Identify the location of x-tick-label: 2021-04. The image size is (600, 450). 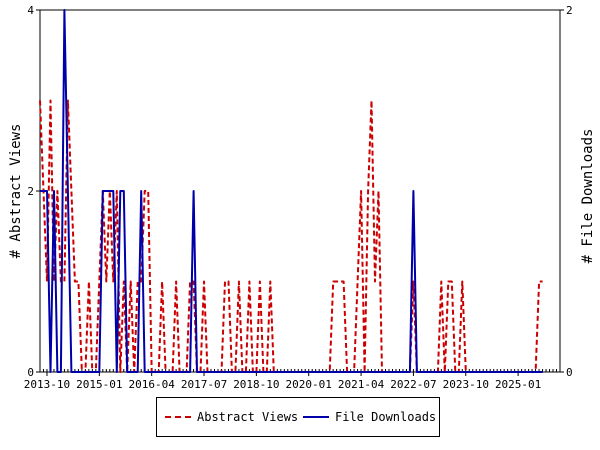
(361, 384).